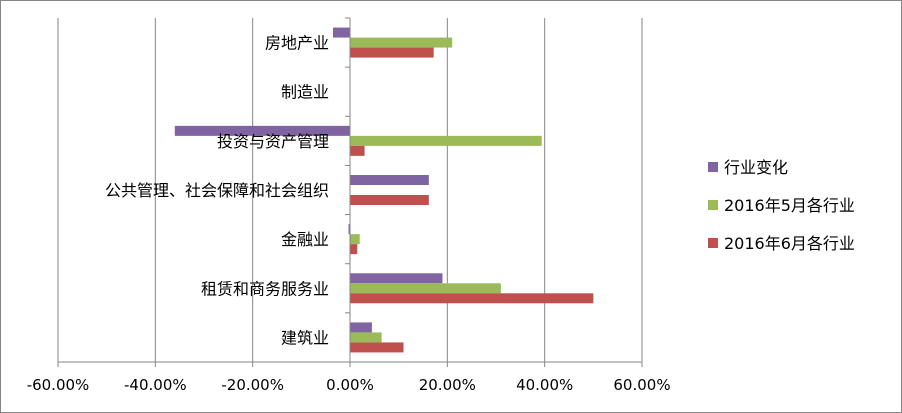 The image size is (902, 413). I want to click on bar-行业变化-公共管理、社会保障和社会组织, so click(389, 180).